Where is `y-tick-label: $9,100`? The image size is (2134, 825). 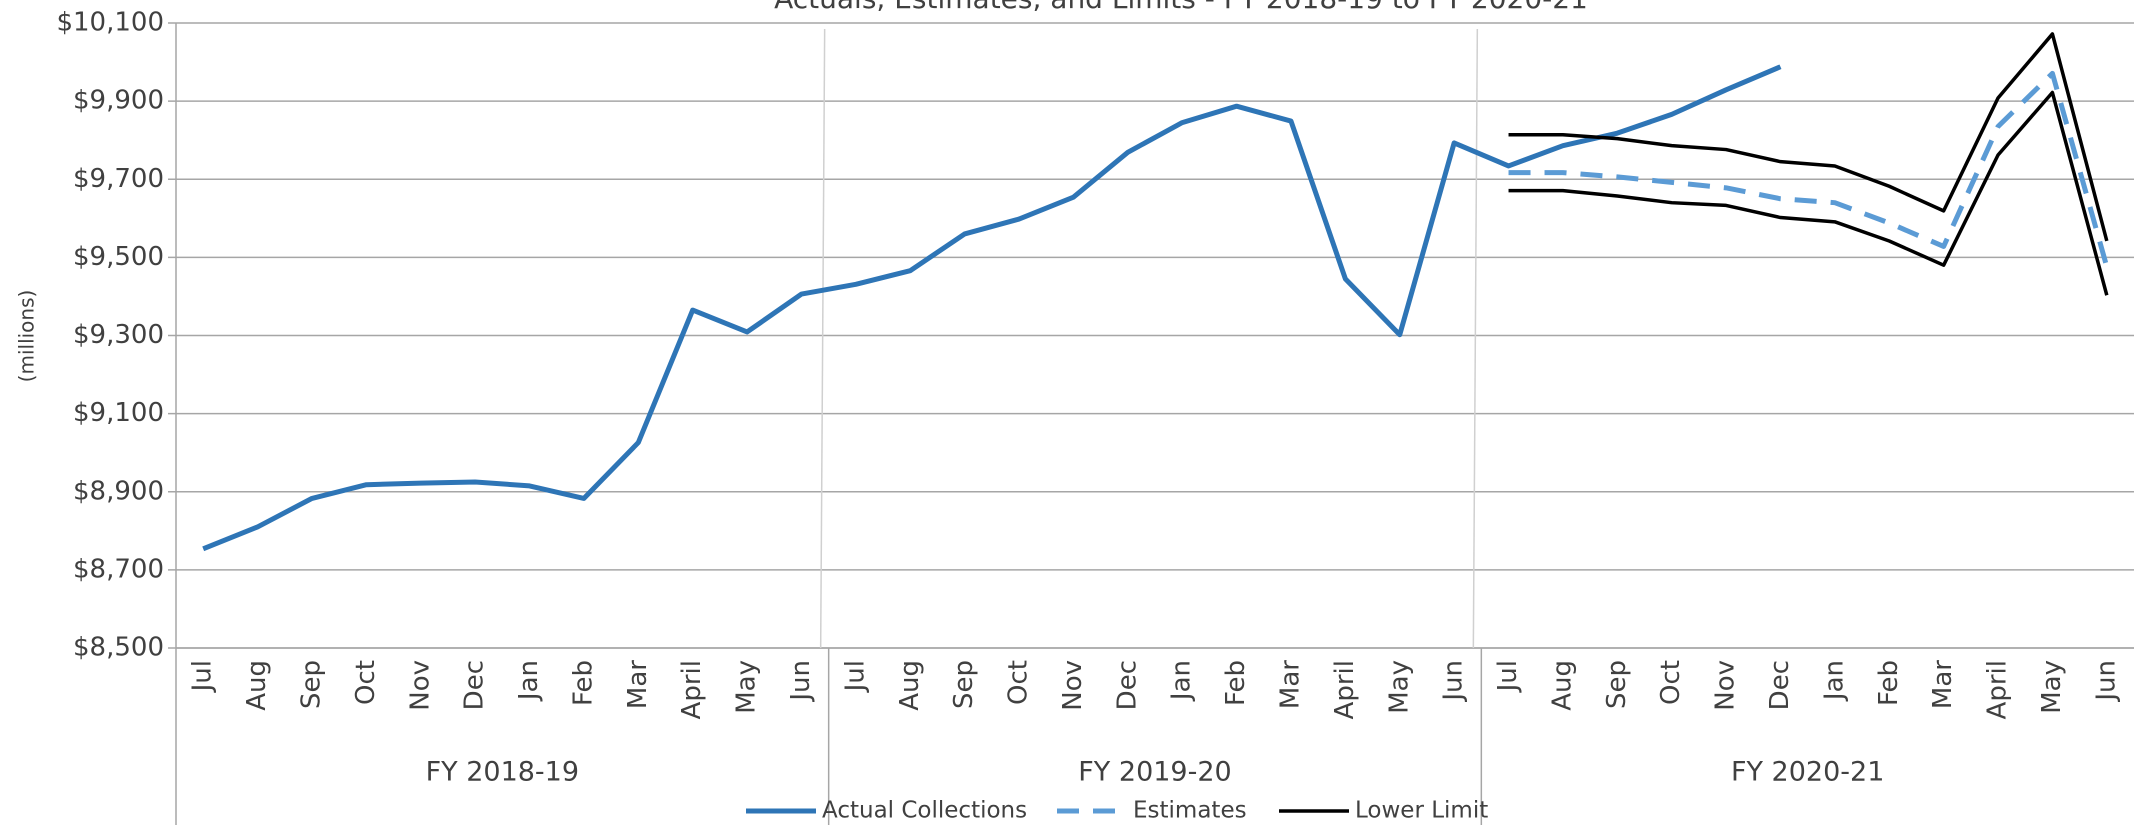
y-tick-label: $9,100 is located at coordinates (118, 413).